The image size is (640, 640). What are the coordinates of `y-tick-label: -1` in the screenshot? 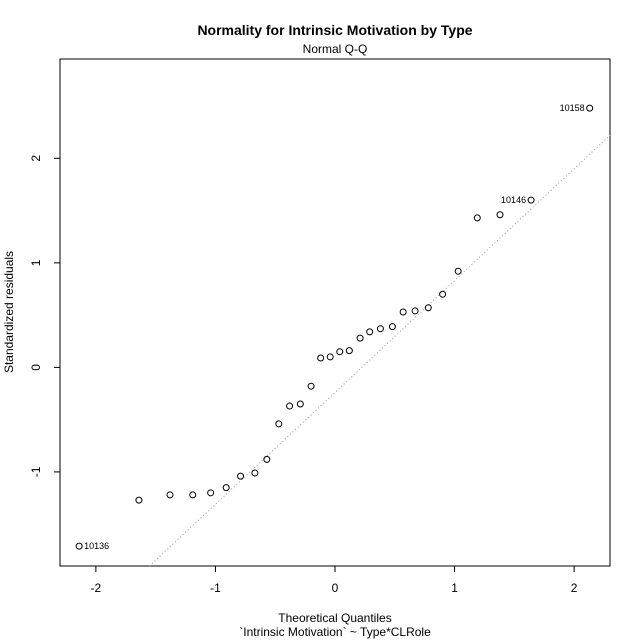 It's located at (36, 471).